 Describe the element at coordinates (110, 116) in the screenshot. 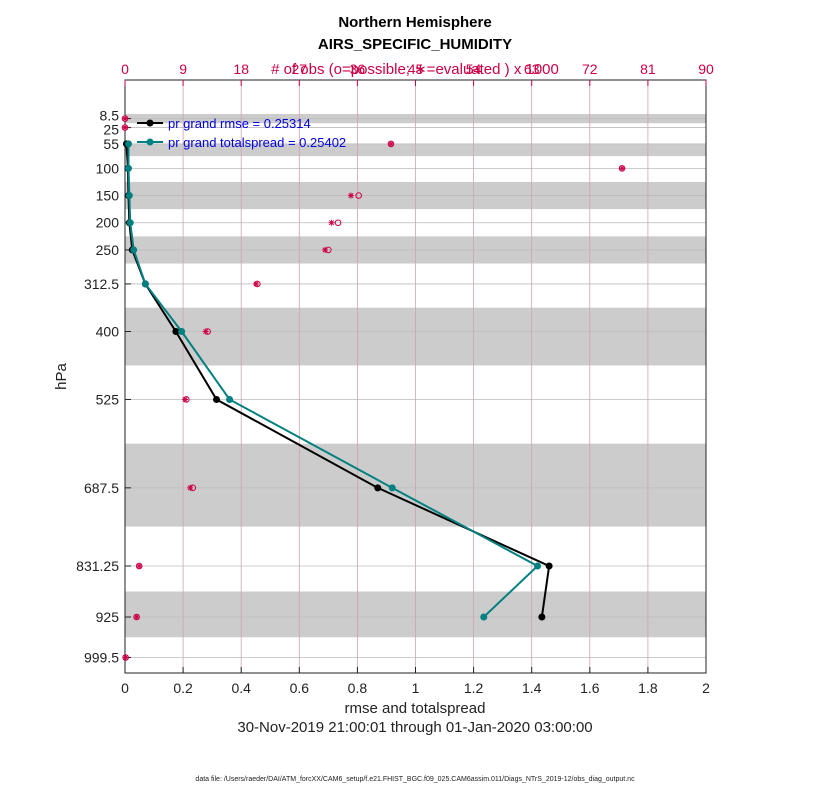

I see `left-tick-label-0: 8.5` at that location.